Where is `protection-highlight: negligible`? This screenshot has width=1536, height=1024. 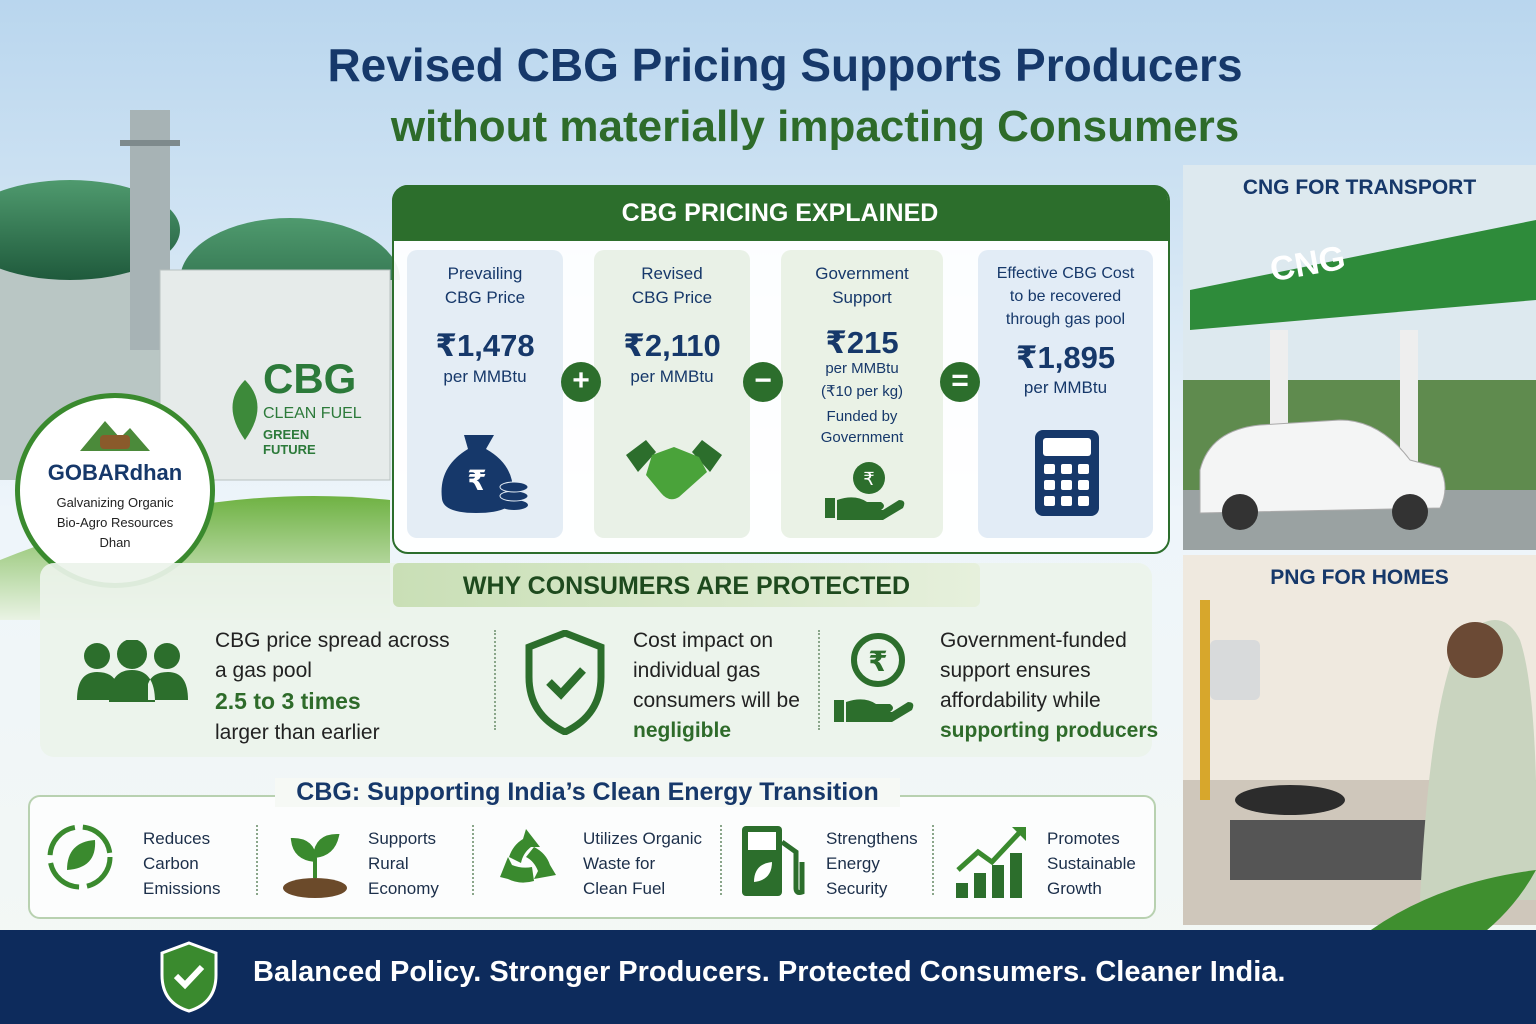
protection-highlight: negligible is located at coordinates (682, 730).